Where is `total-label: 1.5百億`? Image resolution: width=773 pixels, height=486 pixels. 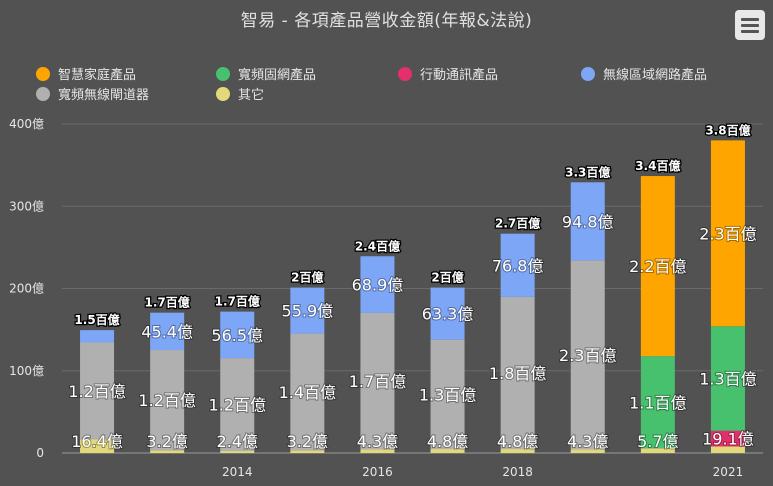
total-label: 1.5百億 is located at coordinates (96, 319).